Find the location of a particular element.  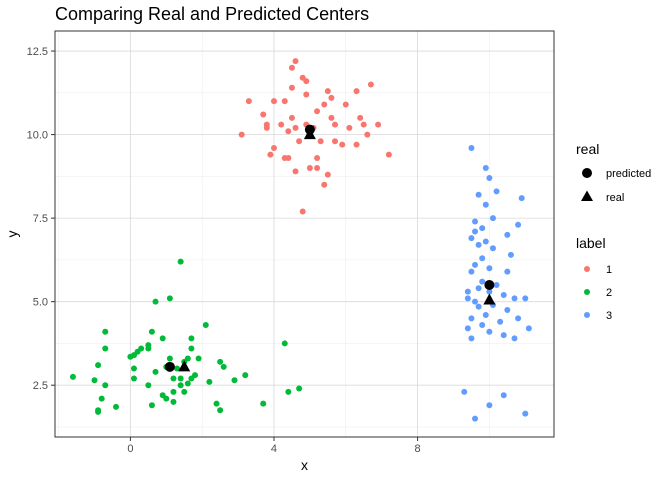

y-tick-label: 7.5 is located at coordinates (40, 219).